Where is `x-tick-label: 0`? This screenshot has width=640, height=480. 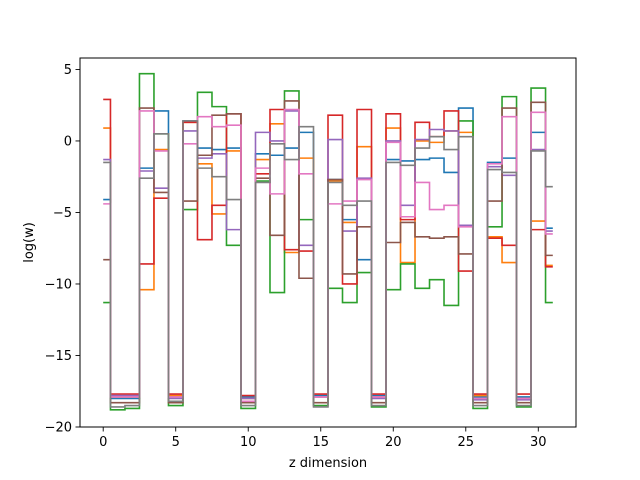 x-tick-label: 0 is located at coordinates (103, 442).